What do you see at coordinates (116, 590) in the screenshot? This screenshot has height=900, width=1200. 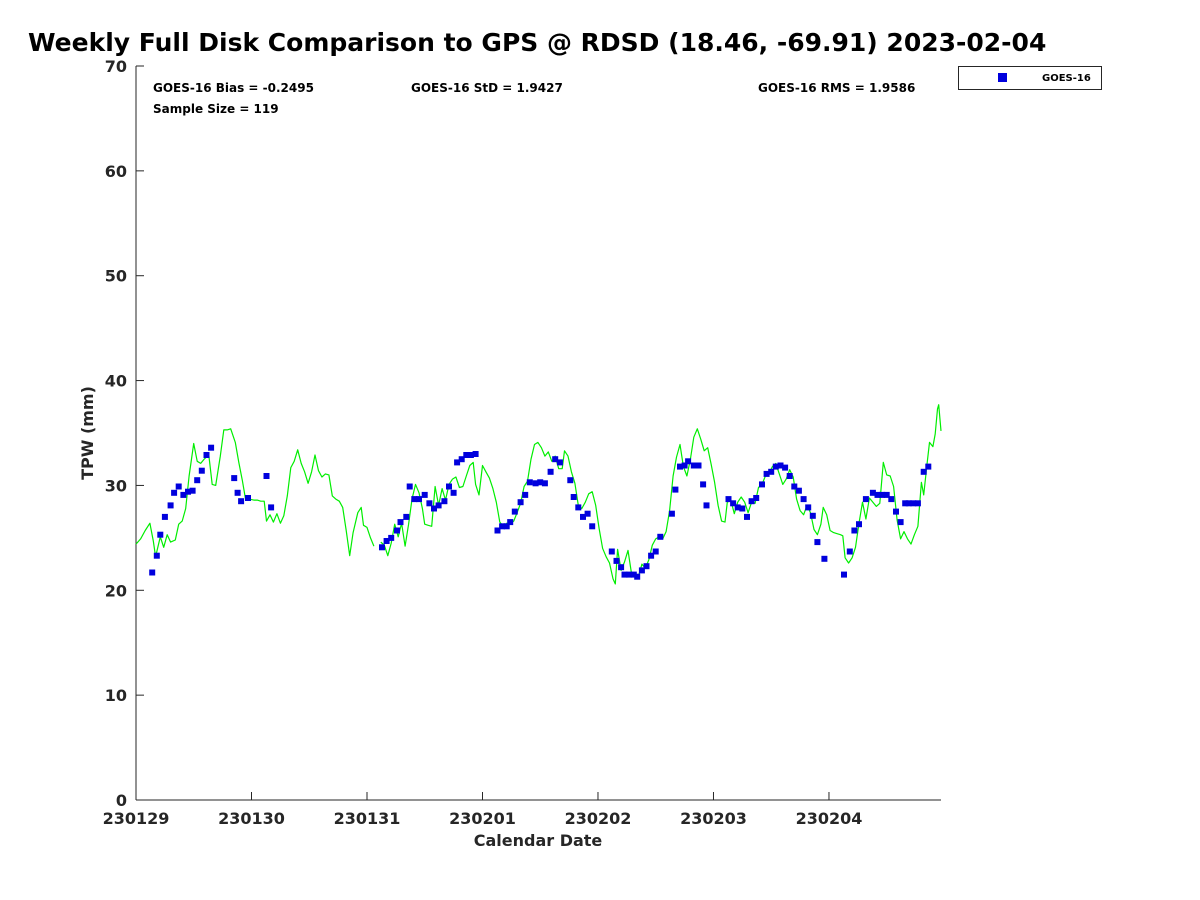 I see `y-tick-label: 20` at bounding box center [116, 590].